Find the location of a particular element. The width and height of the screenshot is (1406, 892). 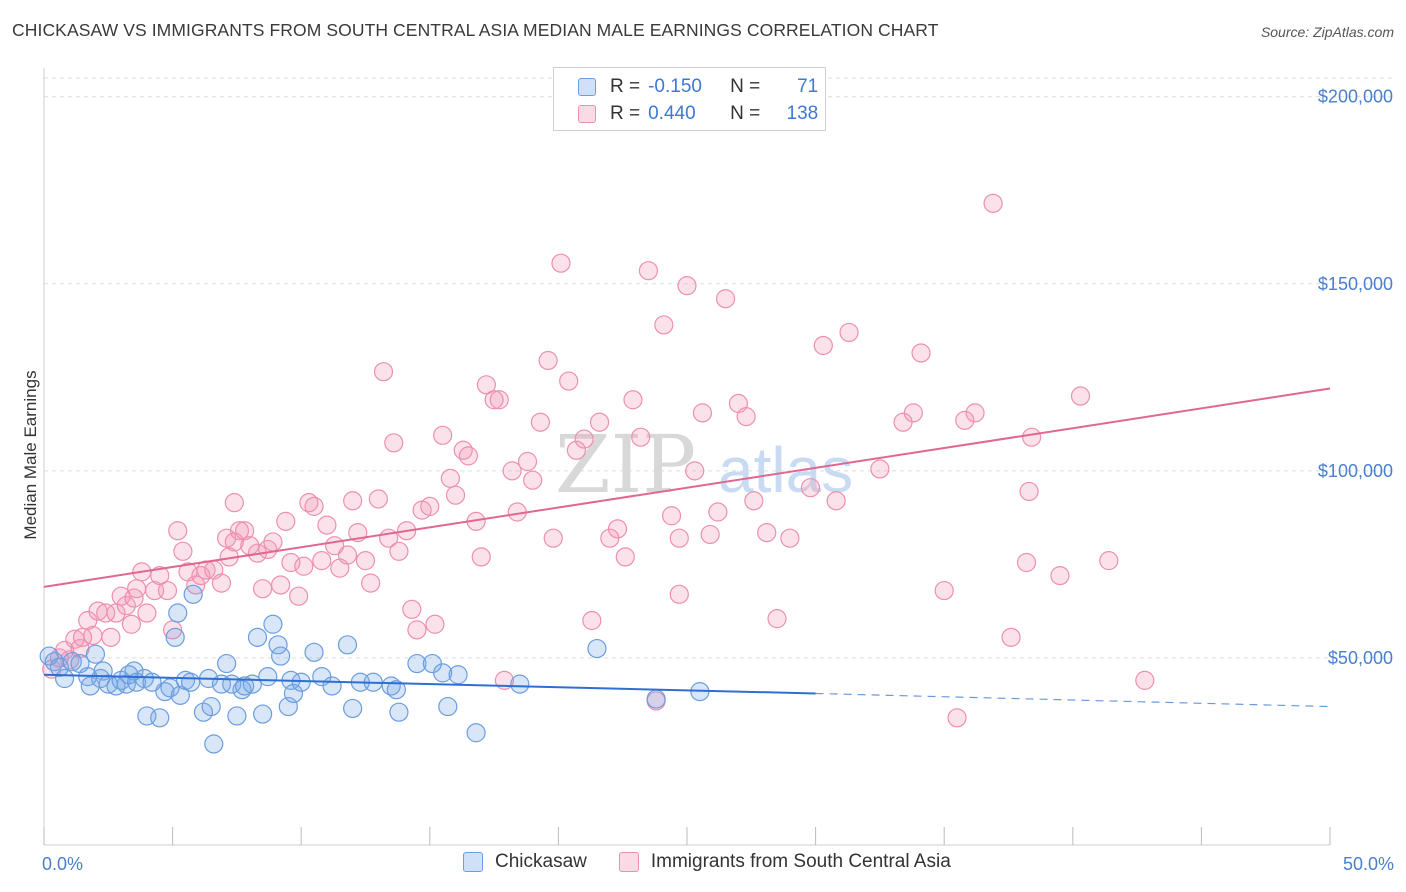

legend-r-value: 0.440 is located at coordinates (672, 113).